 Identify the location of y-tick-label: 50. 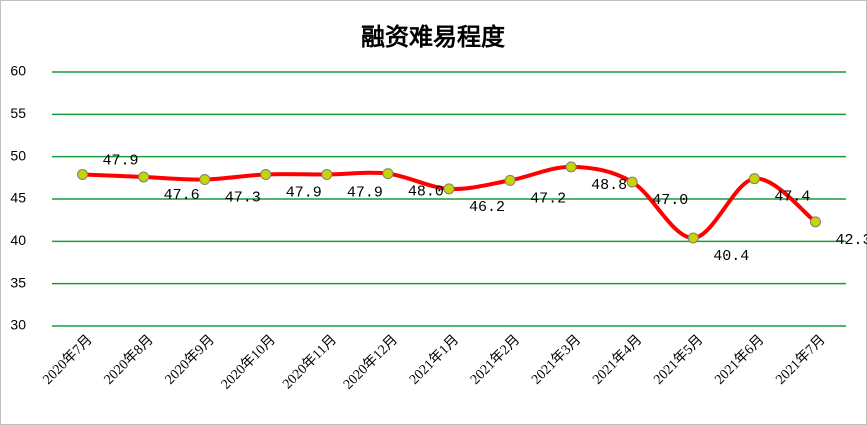
(18, 155).